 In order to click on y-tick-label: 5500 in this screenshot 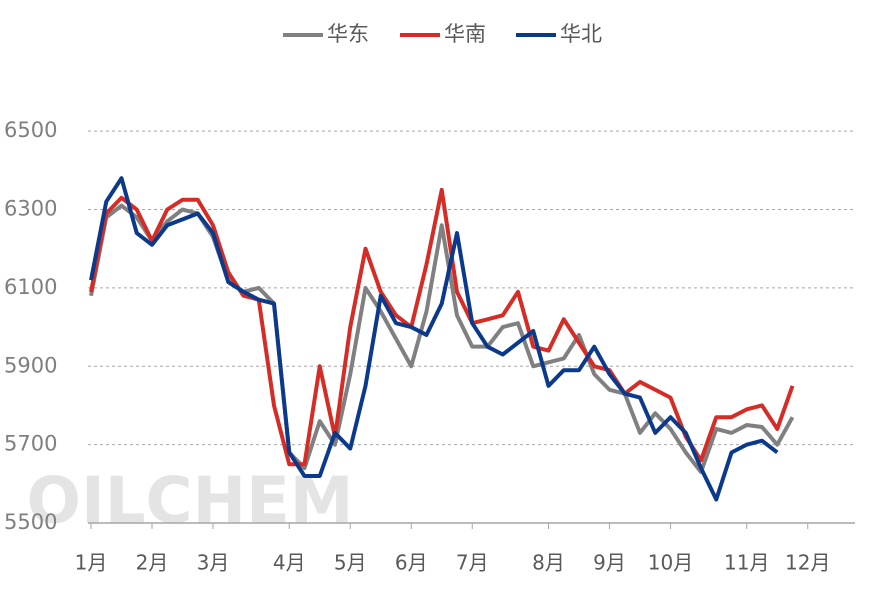, I will do `click(30, 522)`.